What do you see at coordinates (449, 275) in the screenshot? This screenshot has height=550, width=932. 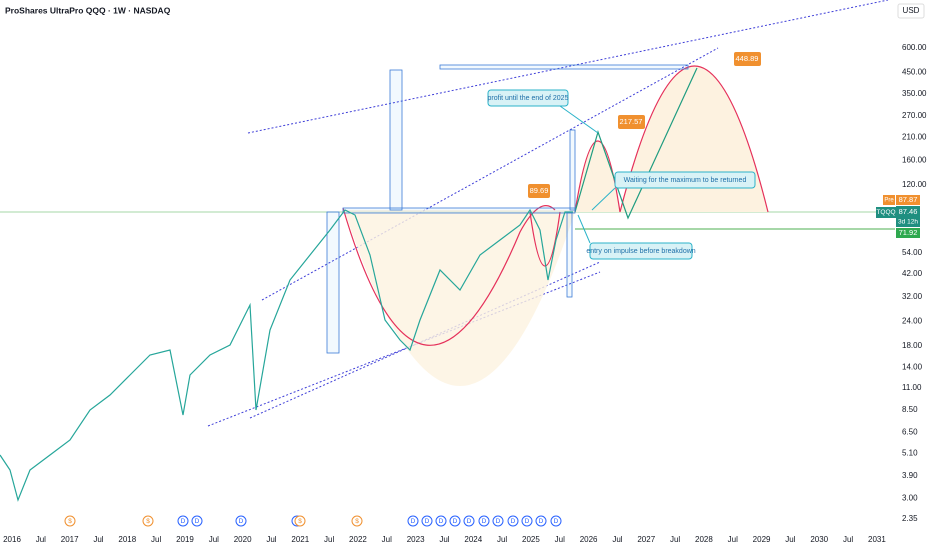 I see `cup-curve` at bounding box center [449, 275].